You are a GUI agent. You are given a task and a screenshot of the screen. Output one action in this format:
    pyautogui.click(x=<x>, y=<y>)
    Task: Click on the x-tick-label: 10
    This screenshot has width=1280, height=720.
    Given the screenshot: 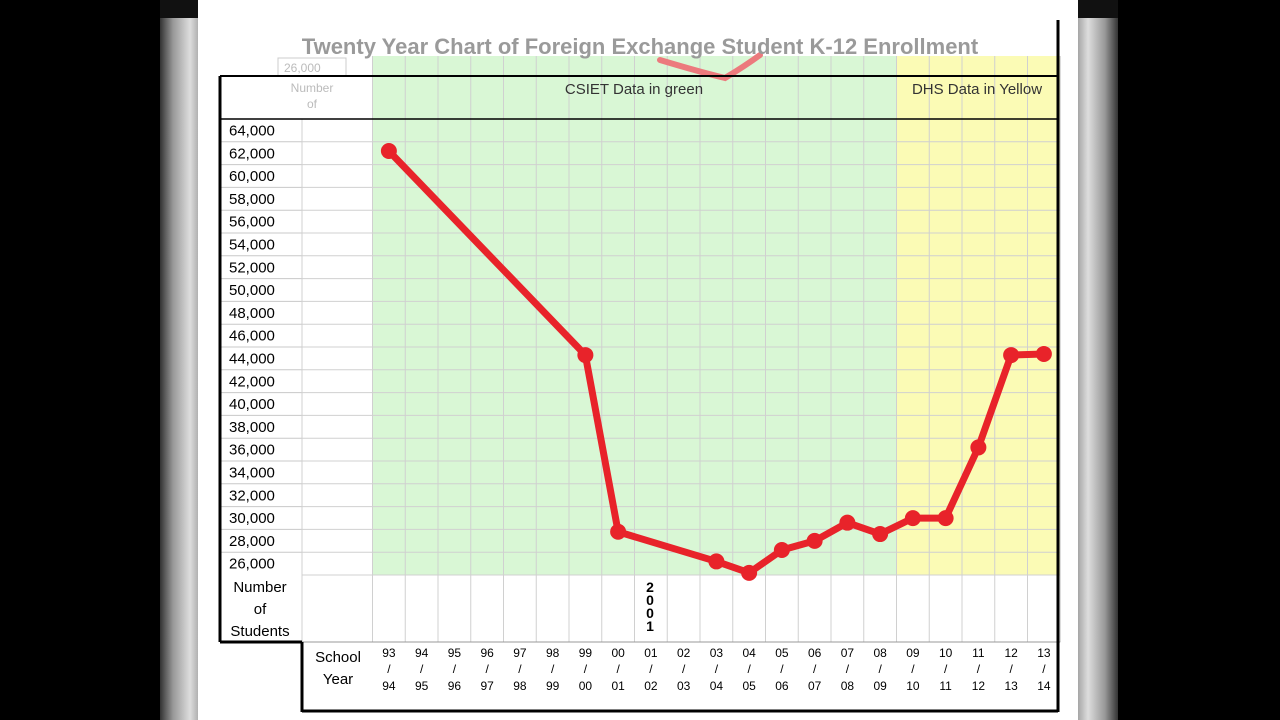 What is the action you would take?
    pyautogui.click(x=946, y=653)
    